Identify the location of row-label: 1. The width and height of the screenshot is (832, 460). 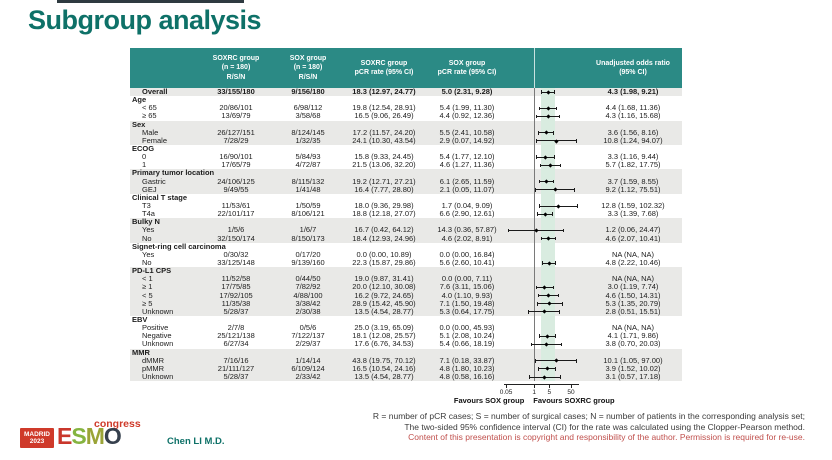
(144, 165).